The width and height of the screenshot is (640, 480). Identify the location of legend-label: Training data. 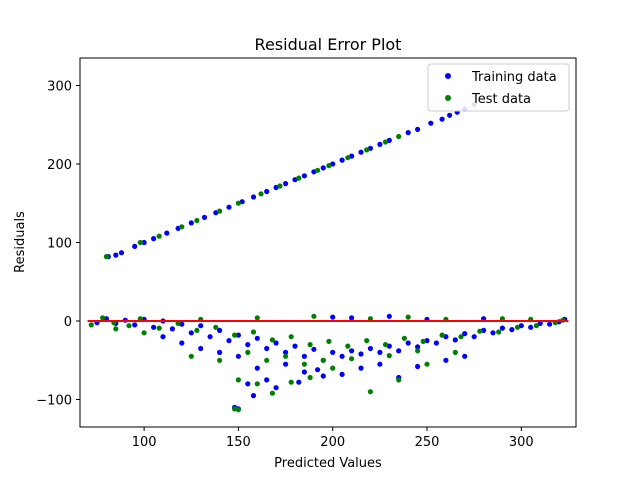
(514, 77).